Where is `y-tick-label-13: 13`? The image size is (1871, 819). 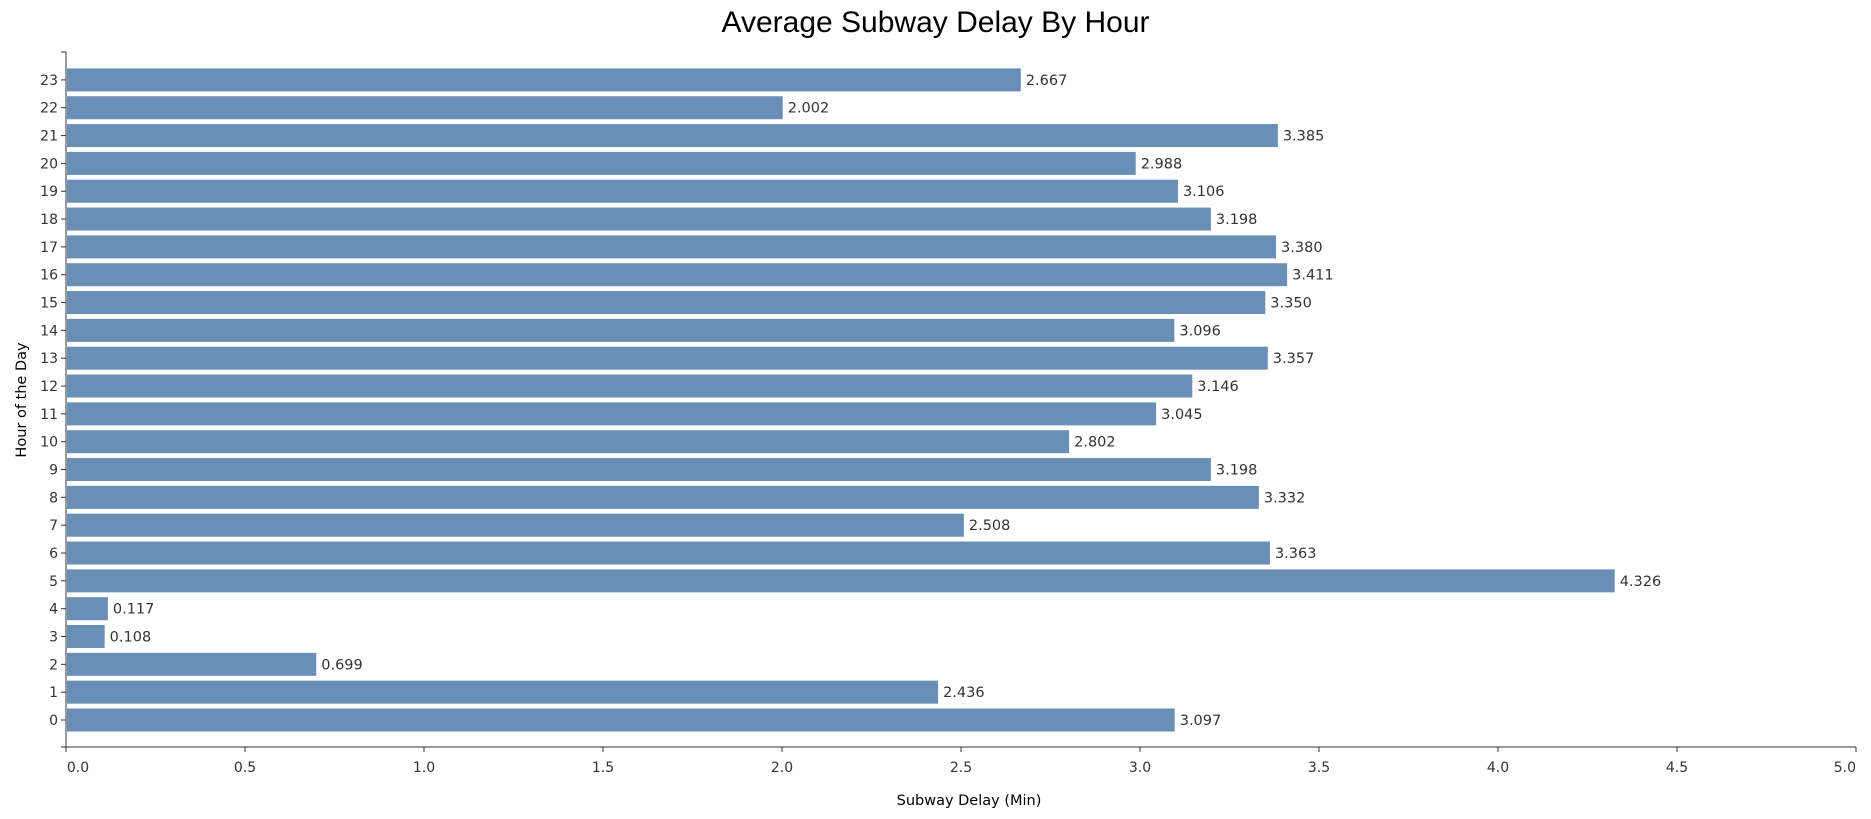 y-tick-label-13: 13 is located at coordinates (49, 359).